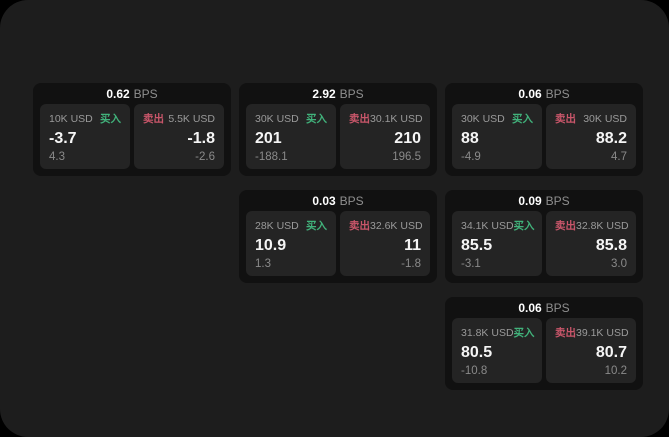  I want to click on panel-top-row: 10K USD 买入, so click(85, 118).